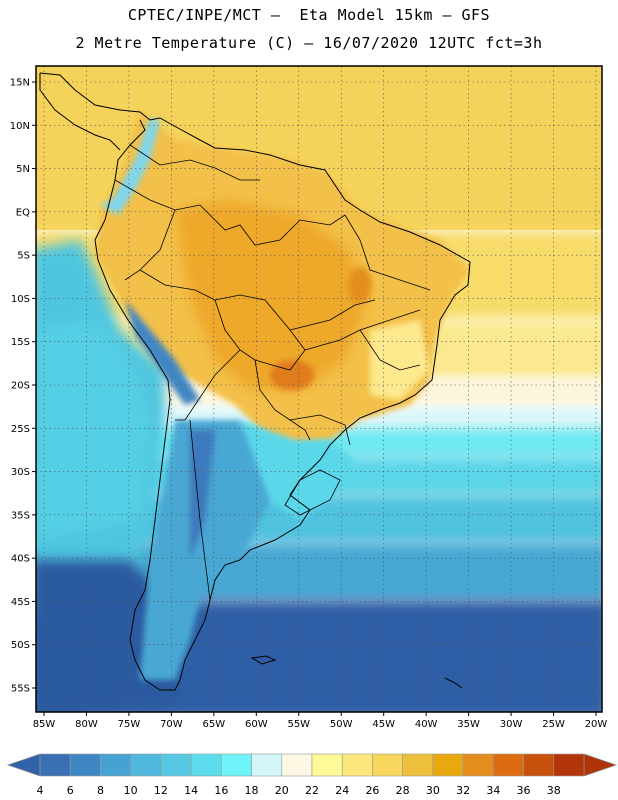  Describe the element at coordinates (23, 169) in the screenshot. I see `lat-label: 5N` at that location.